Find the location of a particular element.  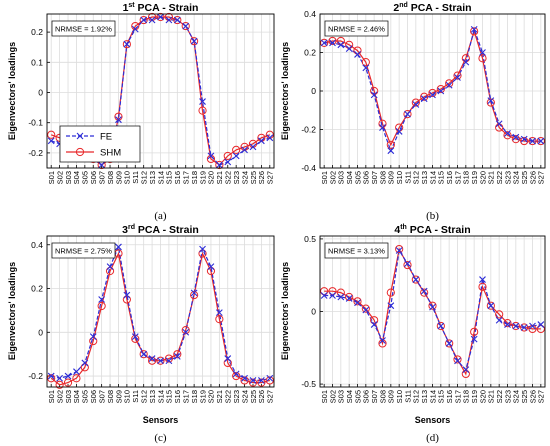

y-tick-label: 0.5 is located at coordinates (310, 239).